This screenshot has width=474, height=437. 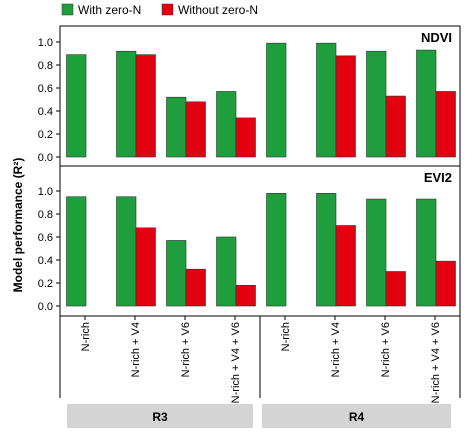 I want to click on group-labels: R3 R4, so click(x=259, y=416).